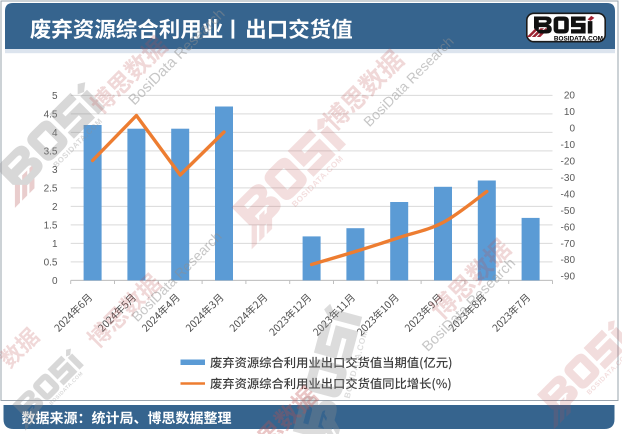 The width and height of the screenshot is (622, 439). I want to click on svg-text: 0.5, so click(51, 262).